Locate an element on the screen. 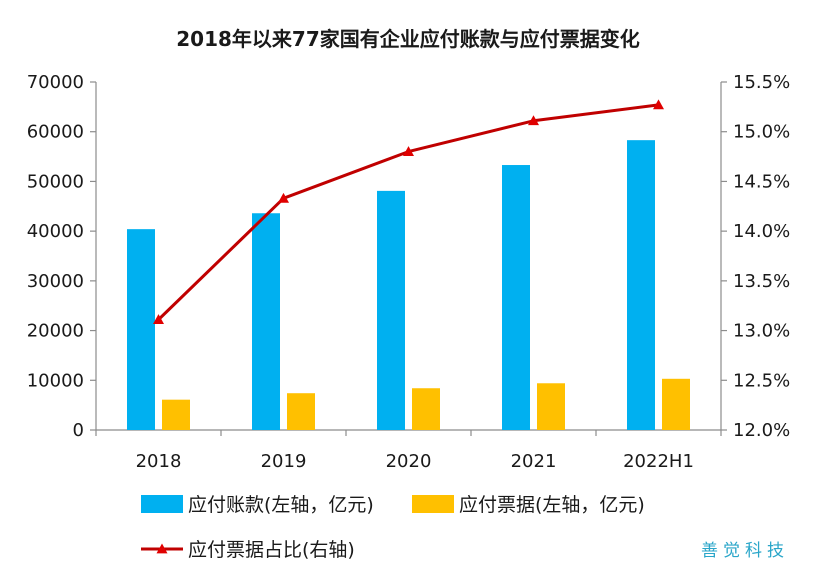 The width and height of the screenshot is (816, 580). chart-title: 2018年以来77家国有企业应付账款与应付票据变化 is located at coordinates (408, 39).